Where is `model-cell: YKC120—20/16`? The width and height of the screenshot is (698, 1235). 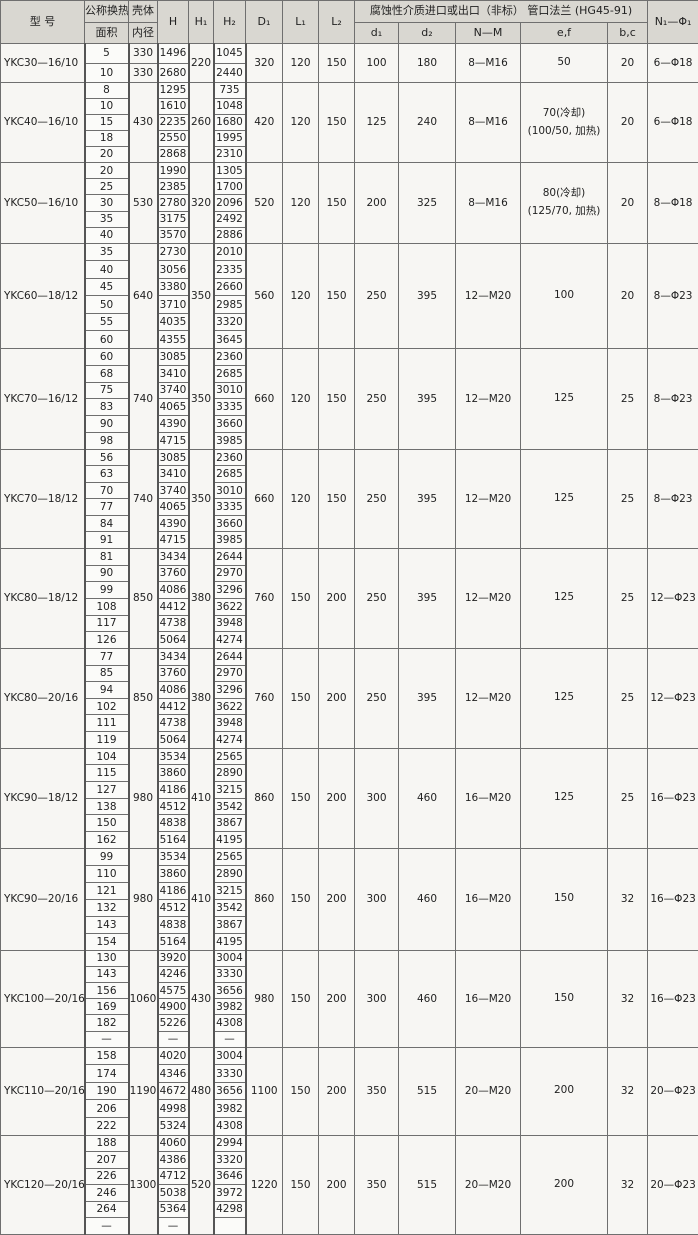
model-cell: YKC120—20/16 is located at coordinates (43, 1184).